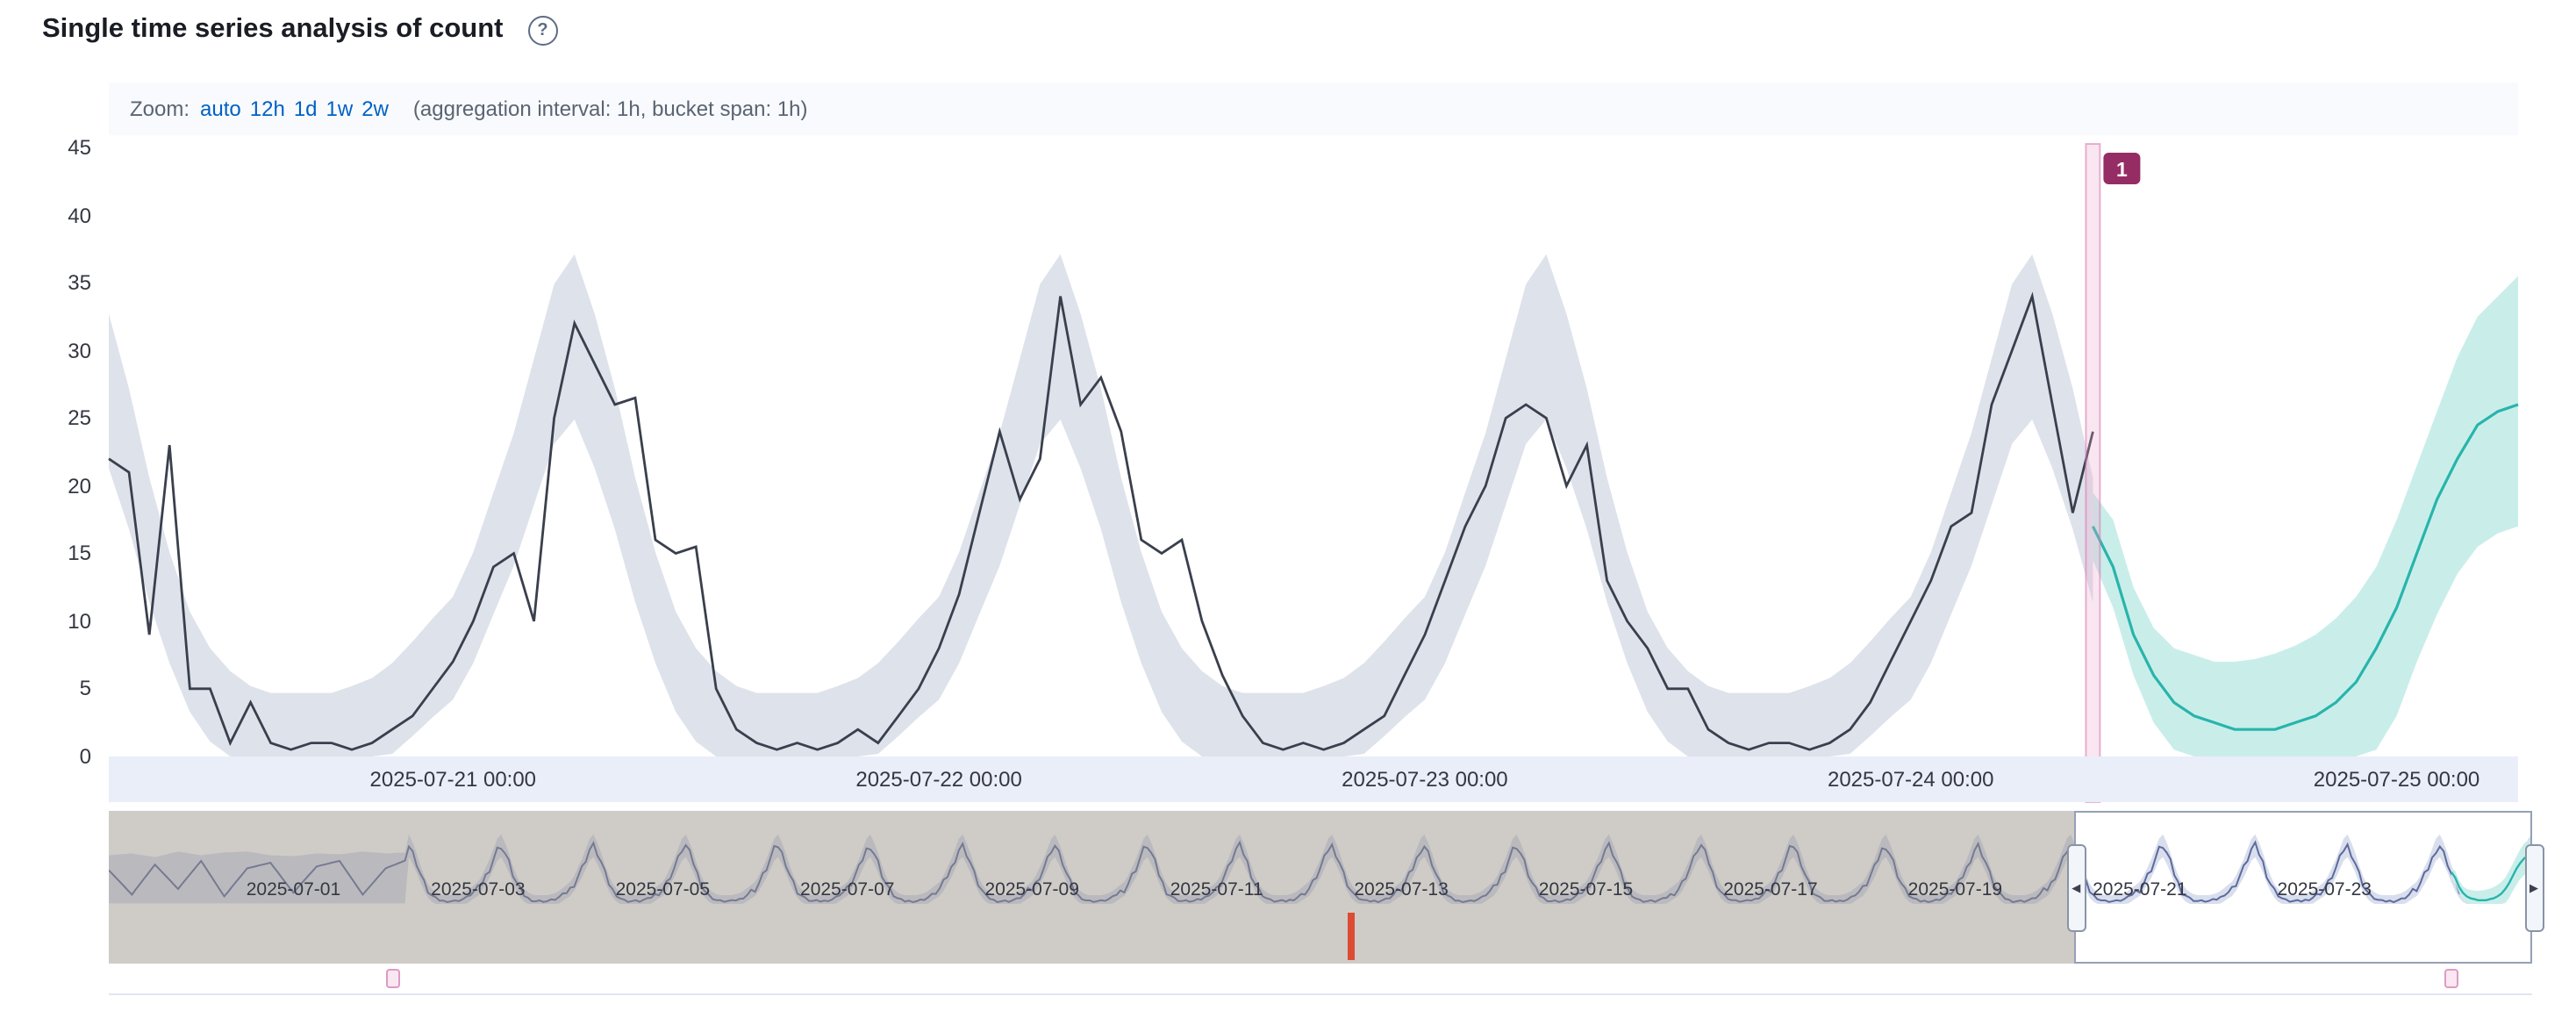  Describe the element at coordinates (2491, 878) in the screenshot. I see `context-forecast-line` at that location.